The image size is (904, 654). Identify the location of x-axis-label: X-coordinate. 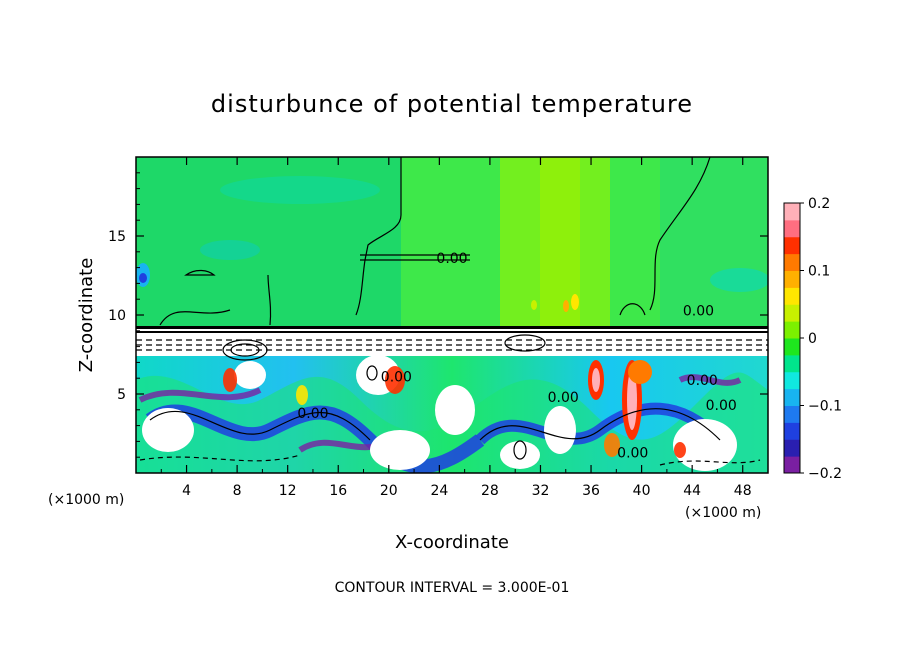
(452, 542).